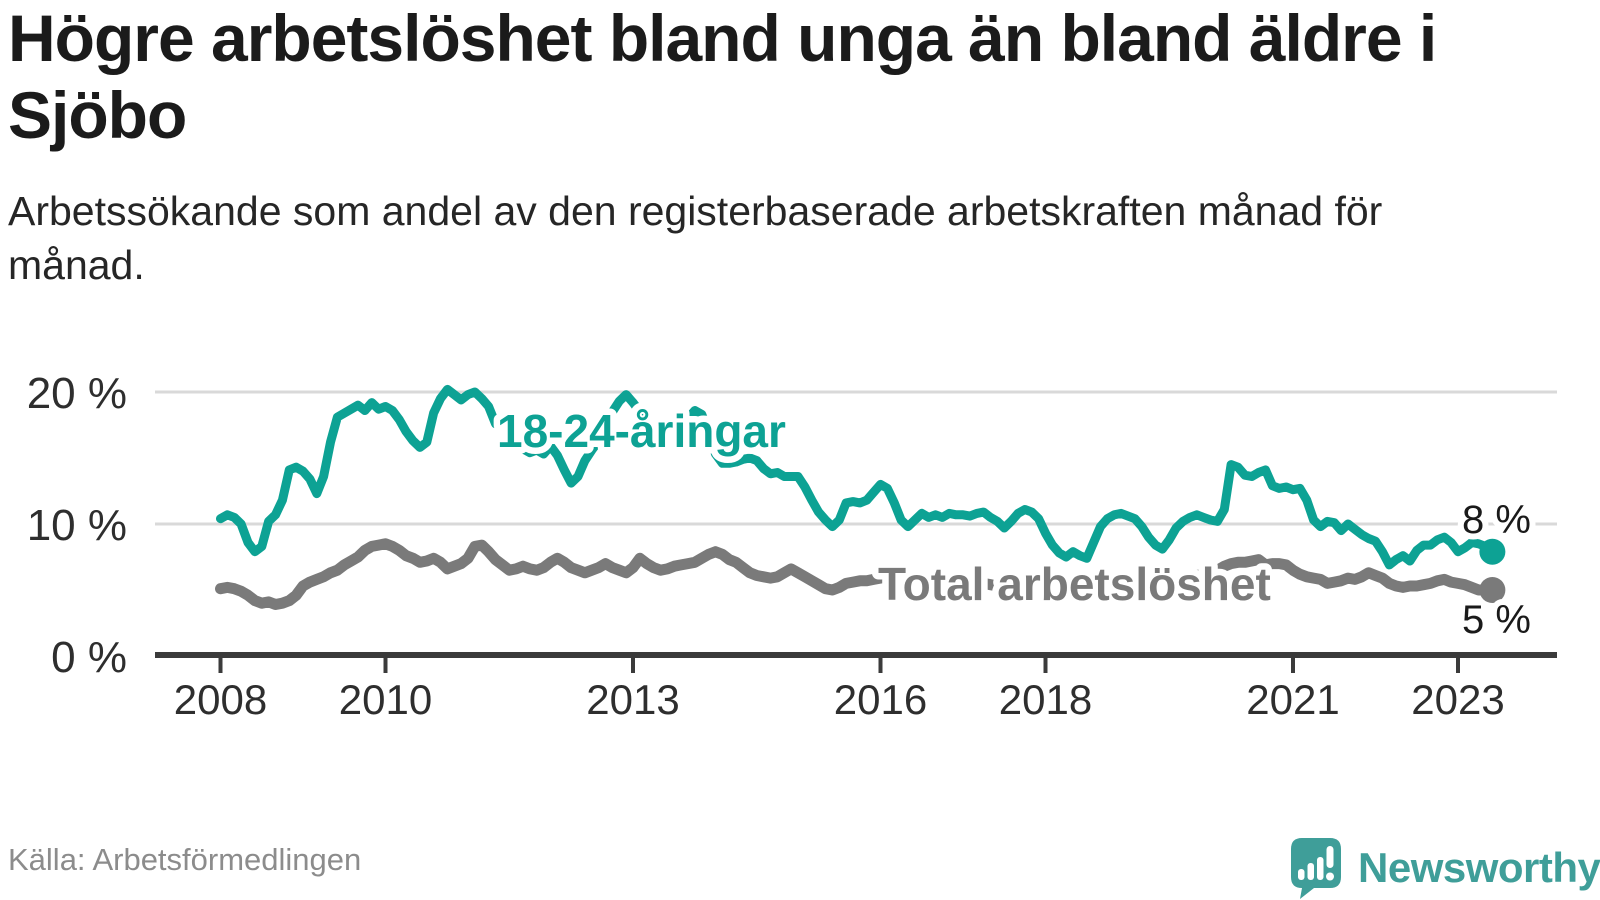 This screenshot has height=900, width=1600. Describe the element at coordinates (880, 698) in the screenshot. I see `x-axis-label-2016: 2016` at that location.